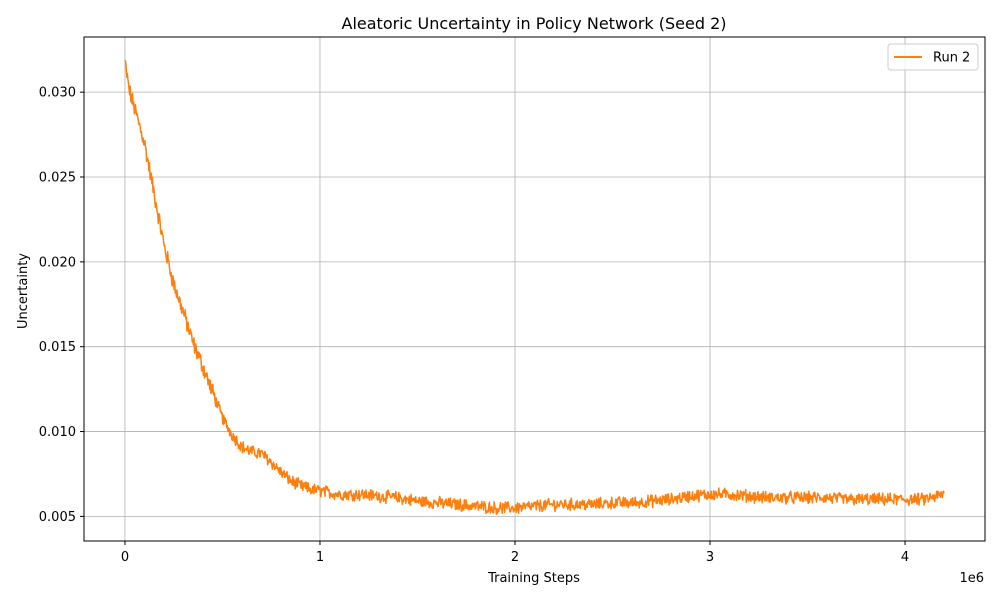 This screenshot has height=600, width=1000. I want to click on x-tick-label: 3, so click(710, 557).